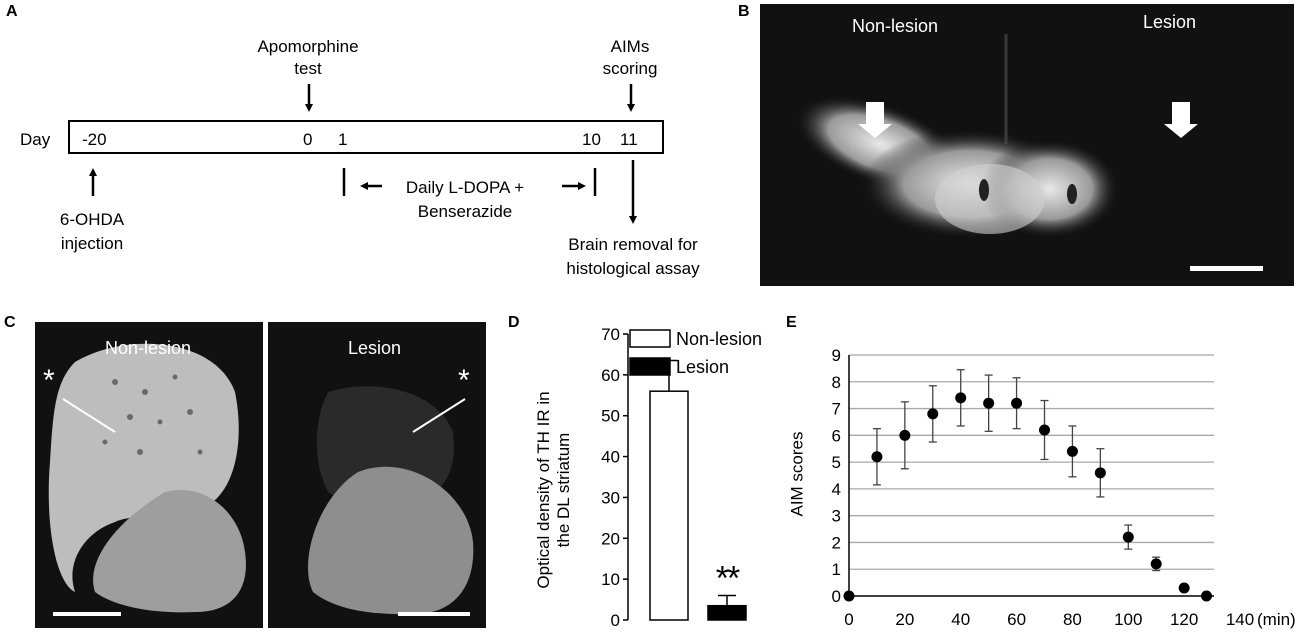  What do you see at coordinates (464, 380) in the screenshot?
I see `asterisk-lesion: *` at bounding box center [464, 380].